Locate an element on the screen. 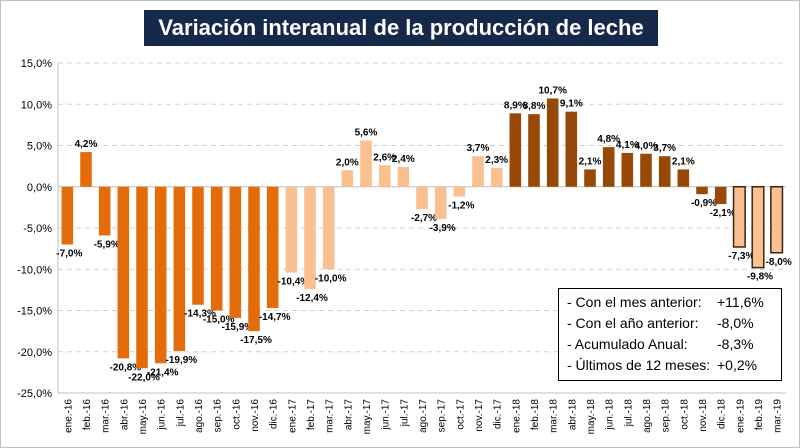 This screenshot has height=448, width=800. data-label: 2,1% is located at coordinates (590, 161).